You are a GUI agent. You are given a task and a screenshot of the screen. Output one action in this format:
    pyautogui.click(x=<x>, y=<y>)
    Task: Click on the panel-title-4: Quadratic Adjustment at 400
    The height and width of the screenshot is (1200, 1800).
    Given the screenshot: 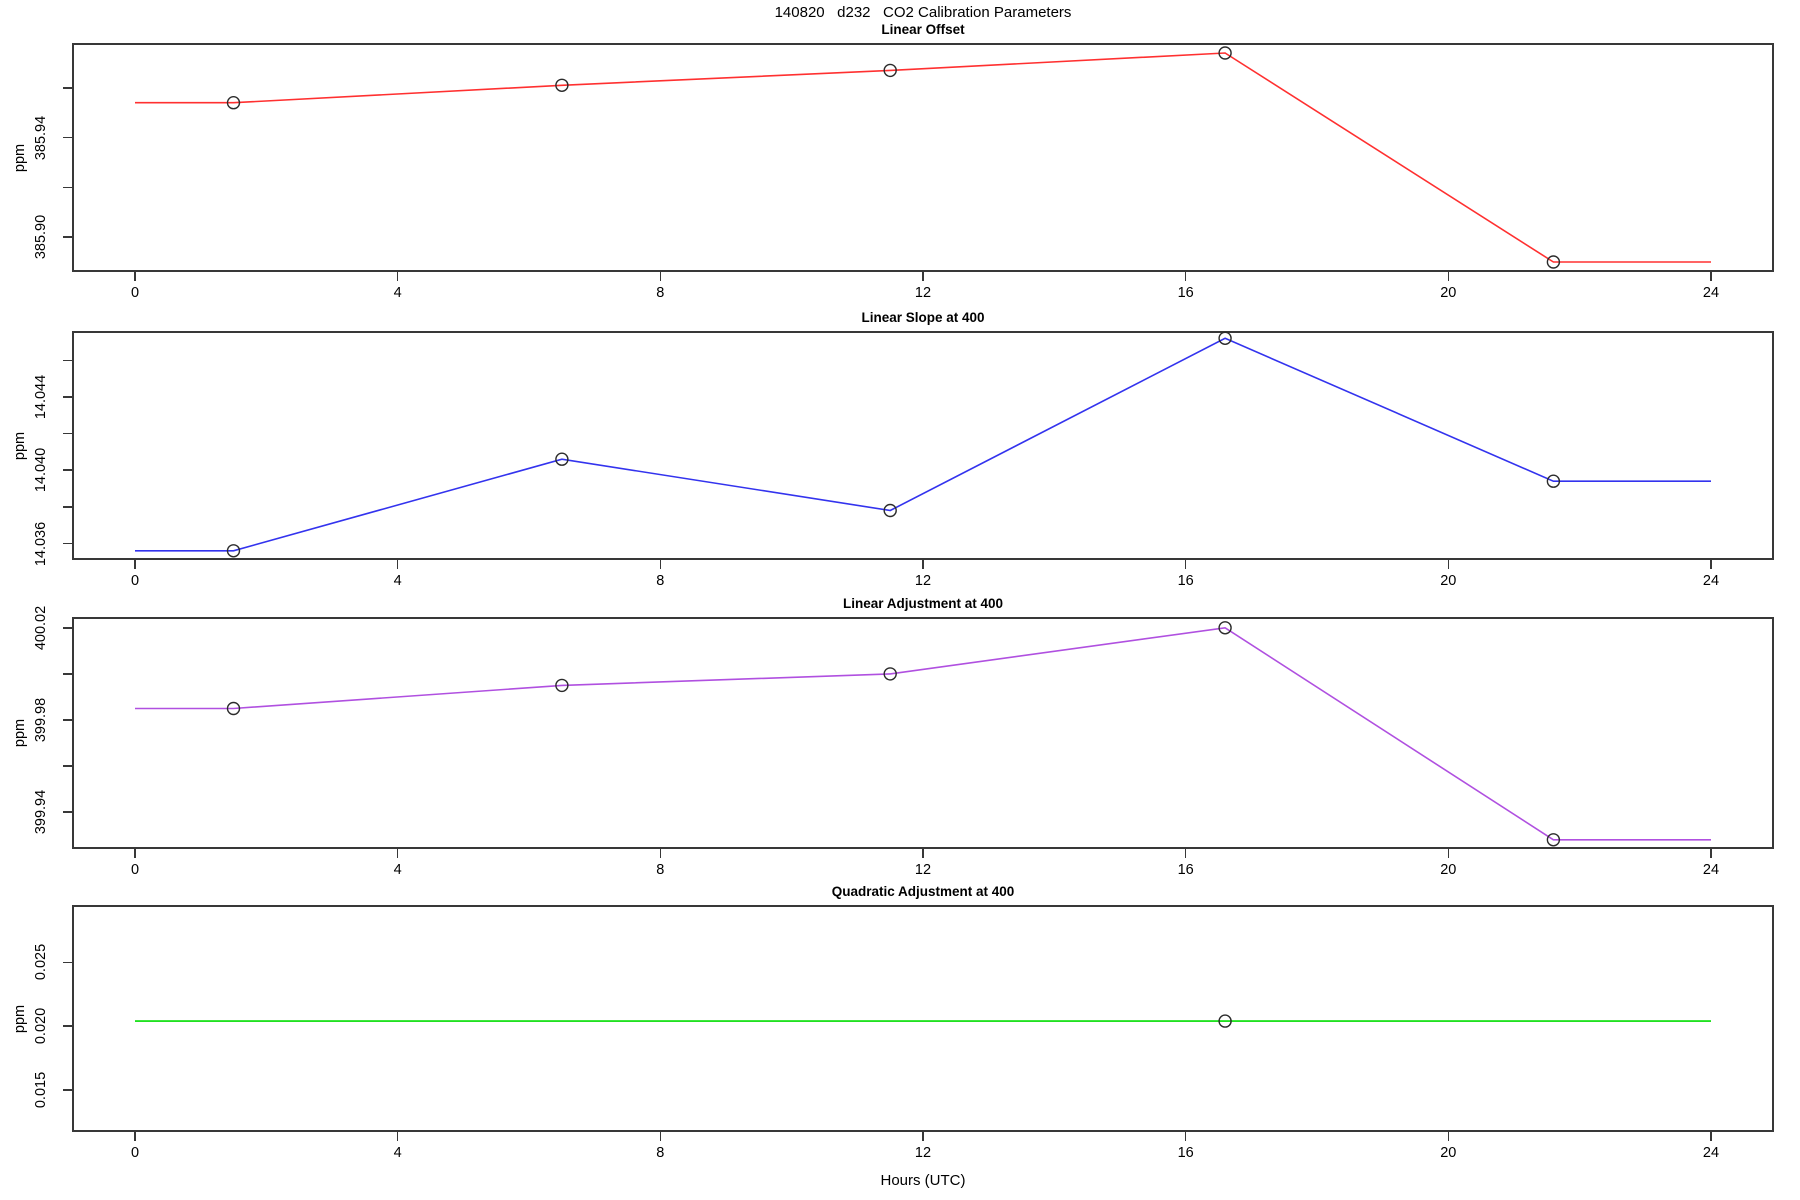 What is the action you would take?
    pyautogui.click(x=923, y=891)
    